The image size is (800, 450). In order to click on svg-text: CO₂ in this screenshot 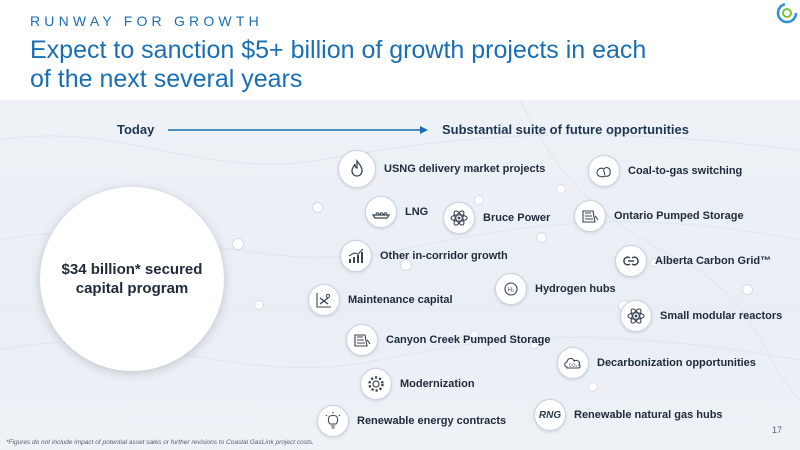, I will do `click(573, 365)`.